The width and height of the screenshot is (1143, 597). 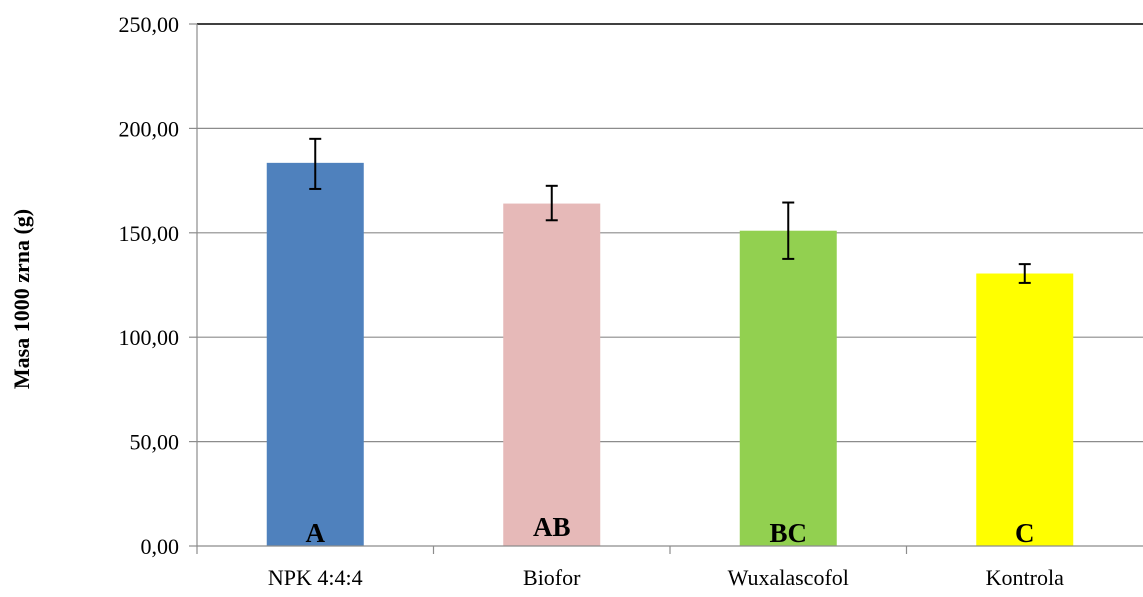 I want to click on bar-significance-label: A, so click(x=316, y=533).